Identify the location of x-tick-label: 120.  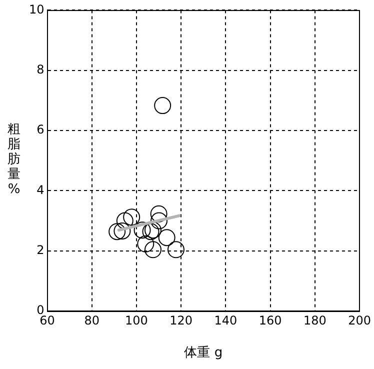
(181, 320).